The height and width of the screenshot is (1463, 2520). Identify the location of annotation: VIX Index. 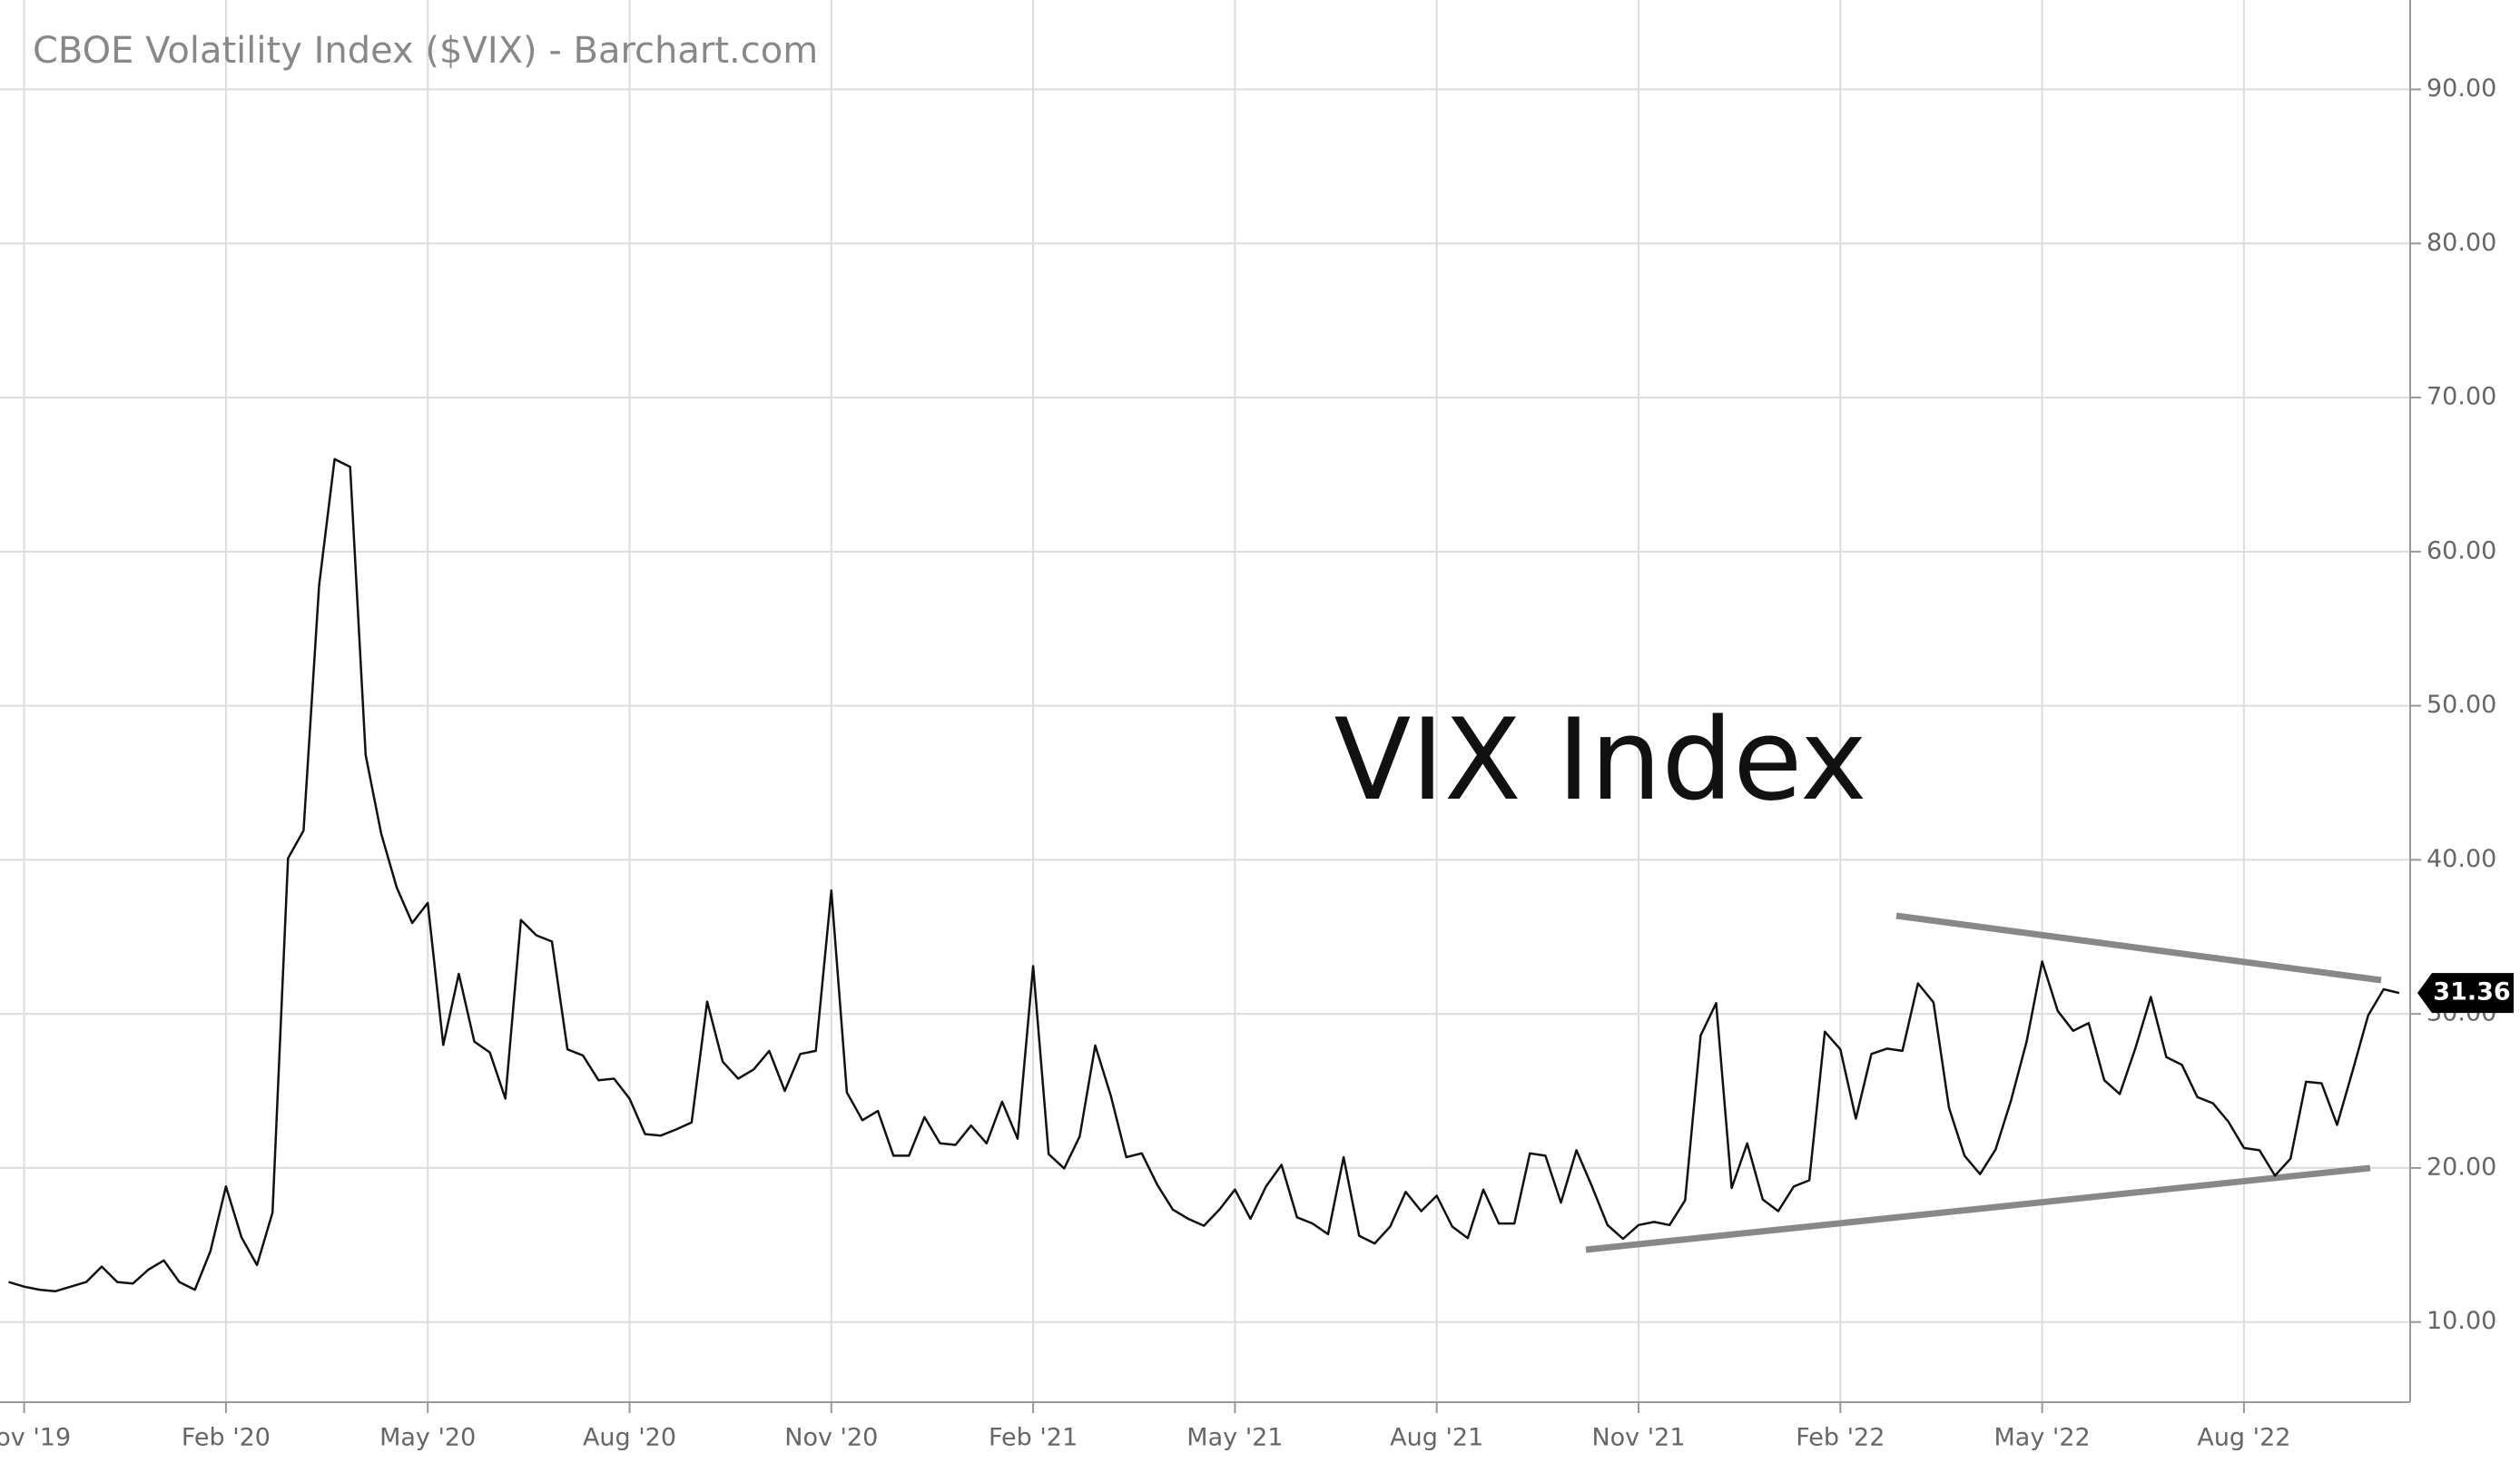
(1600, 760).